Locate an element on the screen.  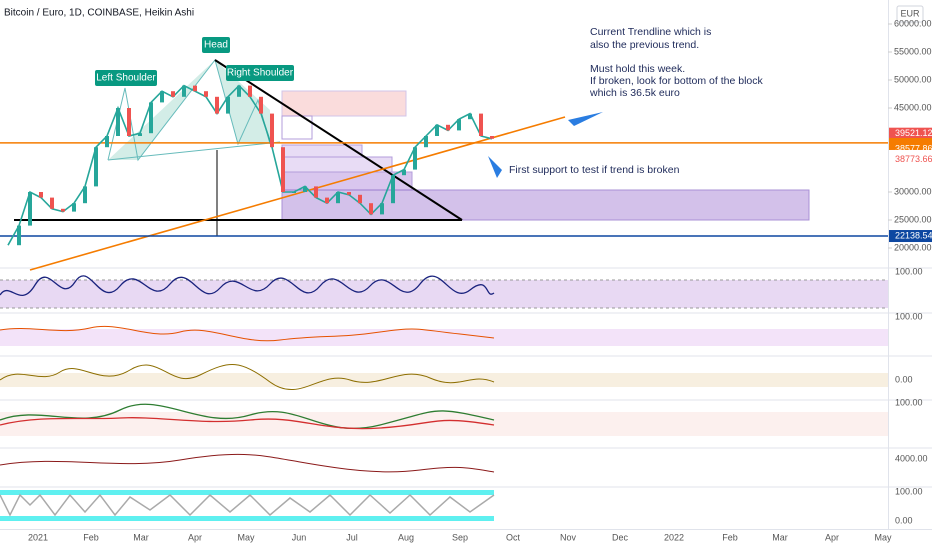
price-tag-label: 38773.66 is located at coordinates (913, 159).